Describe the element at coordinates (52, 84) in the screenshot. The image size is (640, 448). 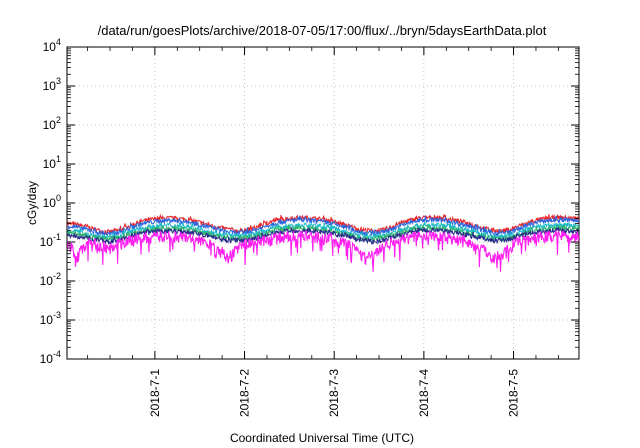
I see `y-tick-label: 10³` at that location.